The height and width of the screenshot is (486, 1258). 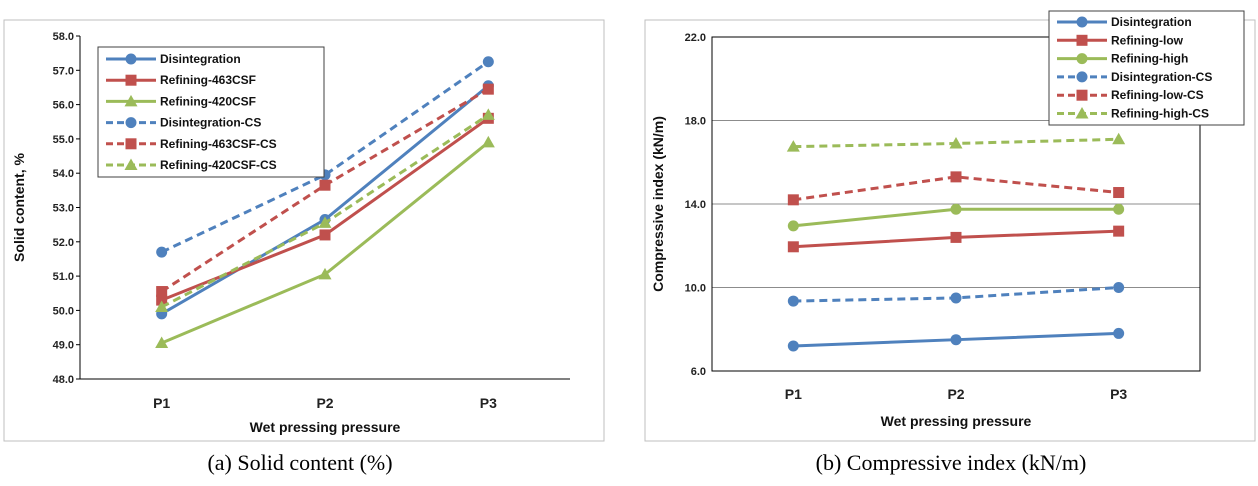 What do you see at coordinates (951, 462) in the screenshot?
I see `chart-caption: (b) Compressive index (kN/m)` at bounding box center [951, 462].